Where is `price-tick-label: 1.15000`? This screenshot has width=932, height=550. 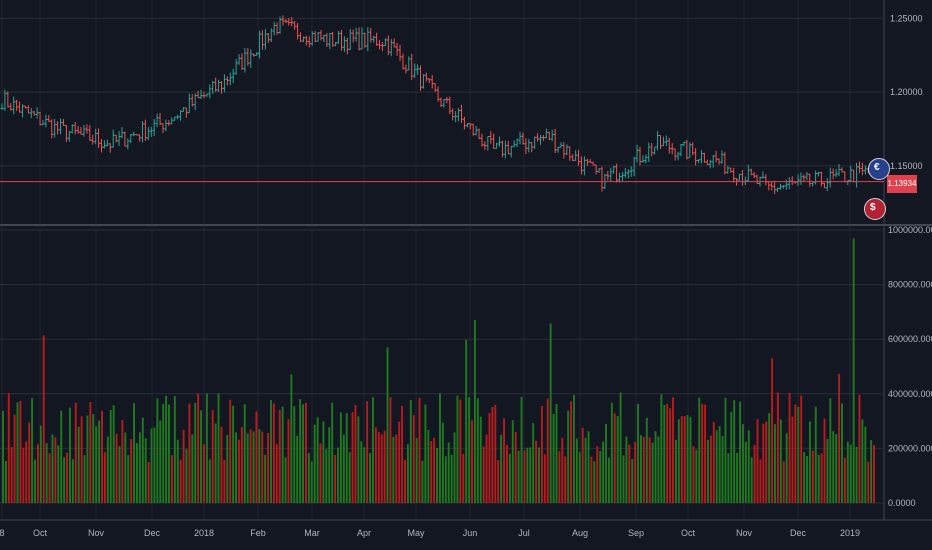
price-tick-label: 1.15000 is located at coordinates (906, 166).